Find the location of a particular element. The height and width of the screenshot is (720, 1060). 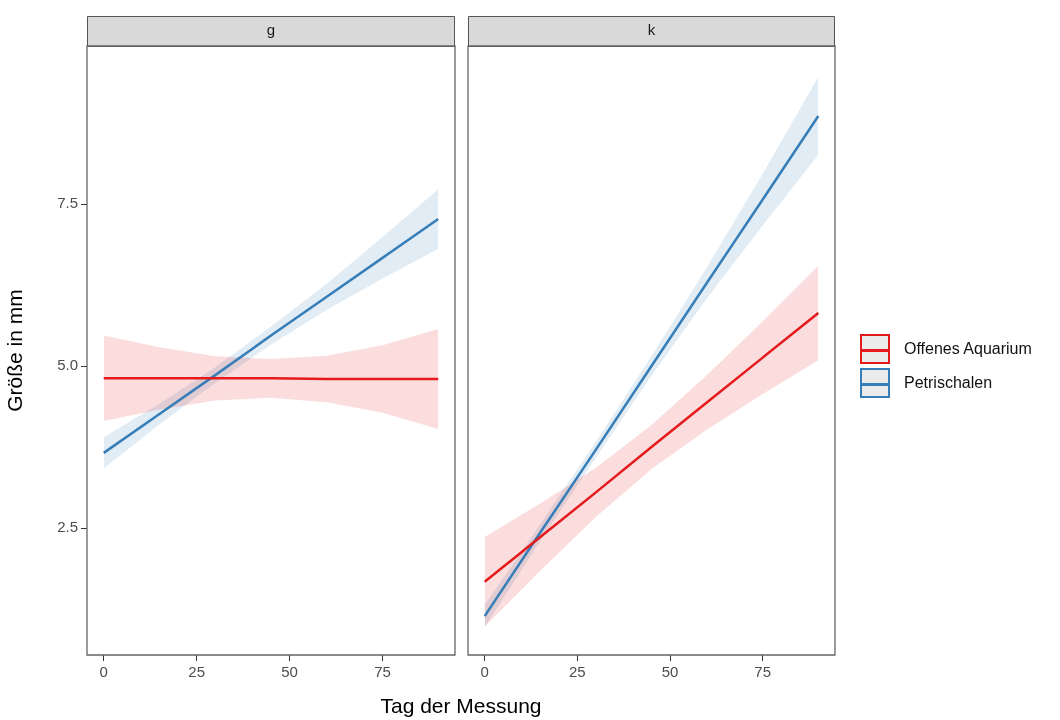

y-tick-label: 7.5 is located at coordinates (67, 203).